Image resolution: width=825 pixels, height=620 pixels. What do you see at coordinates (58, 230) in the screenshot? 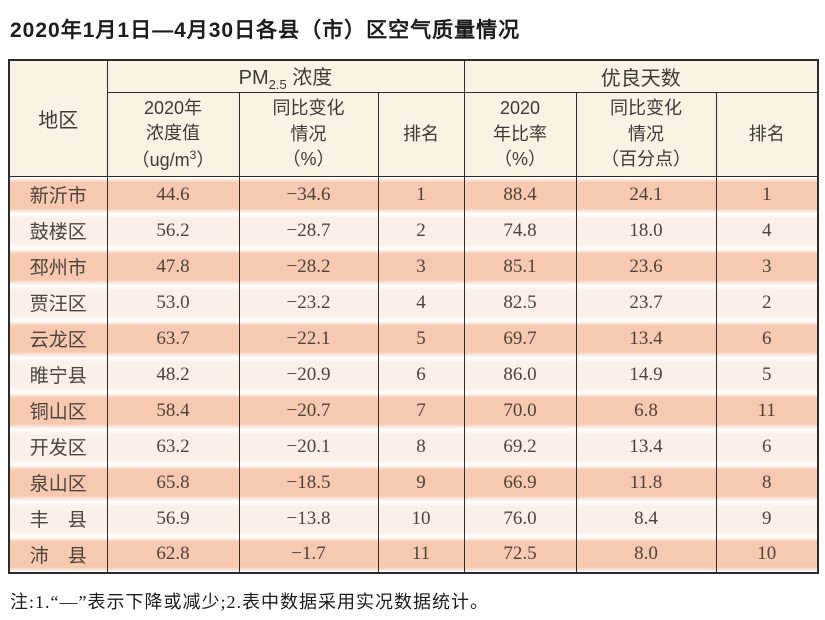
I see `region-cell: 鼓楼区` at bounding box center [58, 230].